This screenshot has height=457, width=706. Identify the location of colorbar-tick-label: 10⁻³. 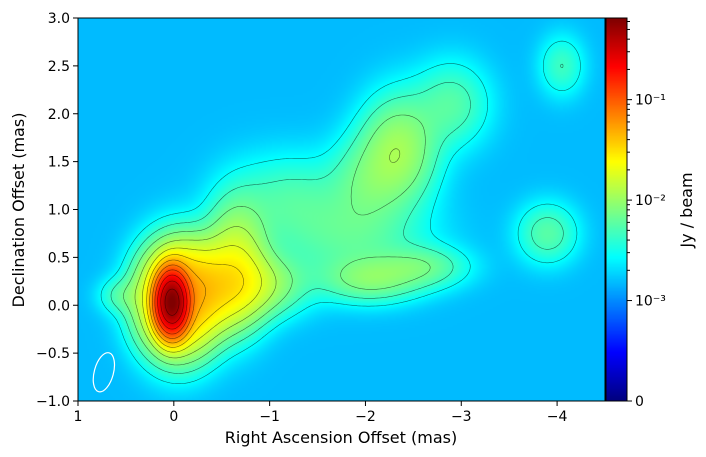
(650, 302).